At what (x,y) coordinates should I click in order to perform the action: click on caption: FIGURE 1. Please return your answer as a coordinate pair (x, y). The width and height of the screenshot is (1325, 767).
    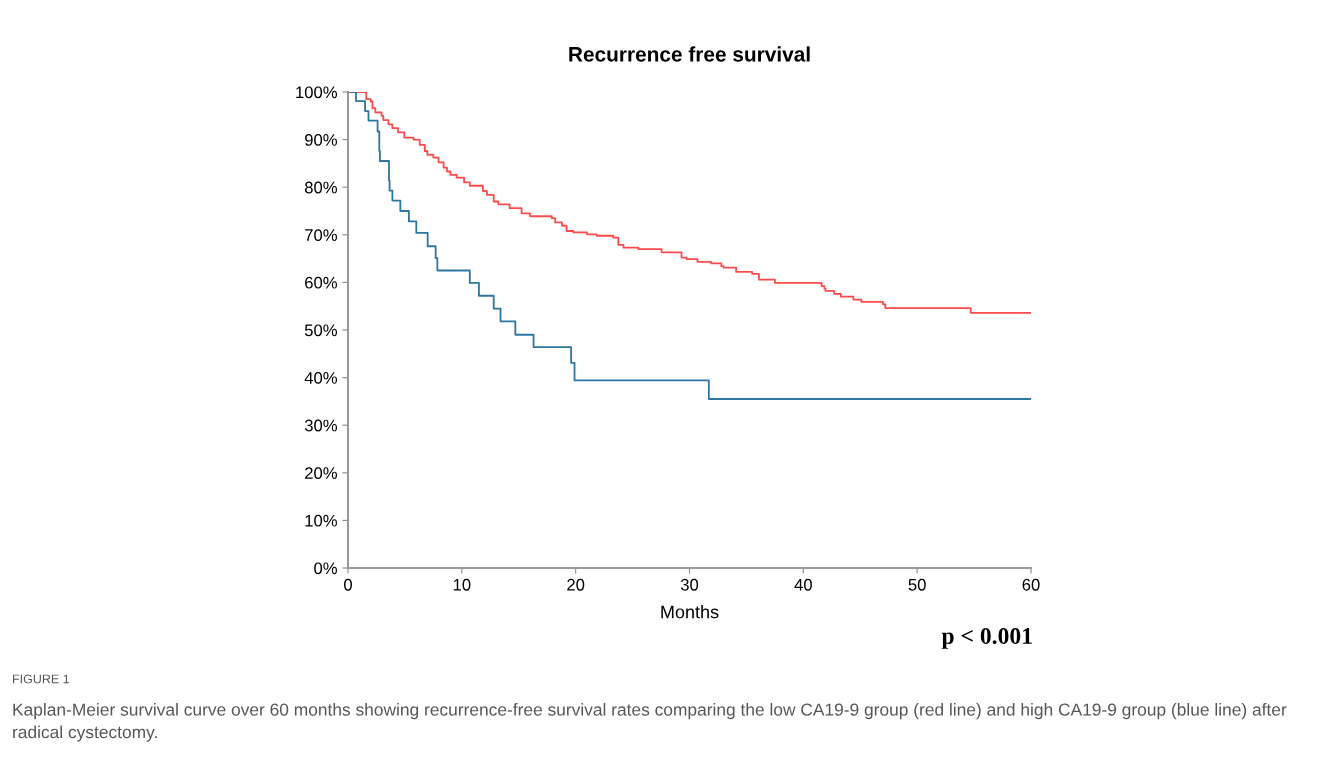
    Looking at the image, I should click on (41, 679).